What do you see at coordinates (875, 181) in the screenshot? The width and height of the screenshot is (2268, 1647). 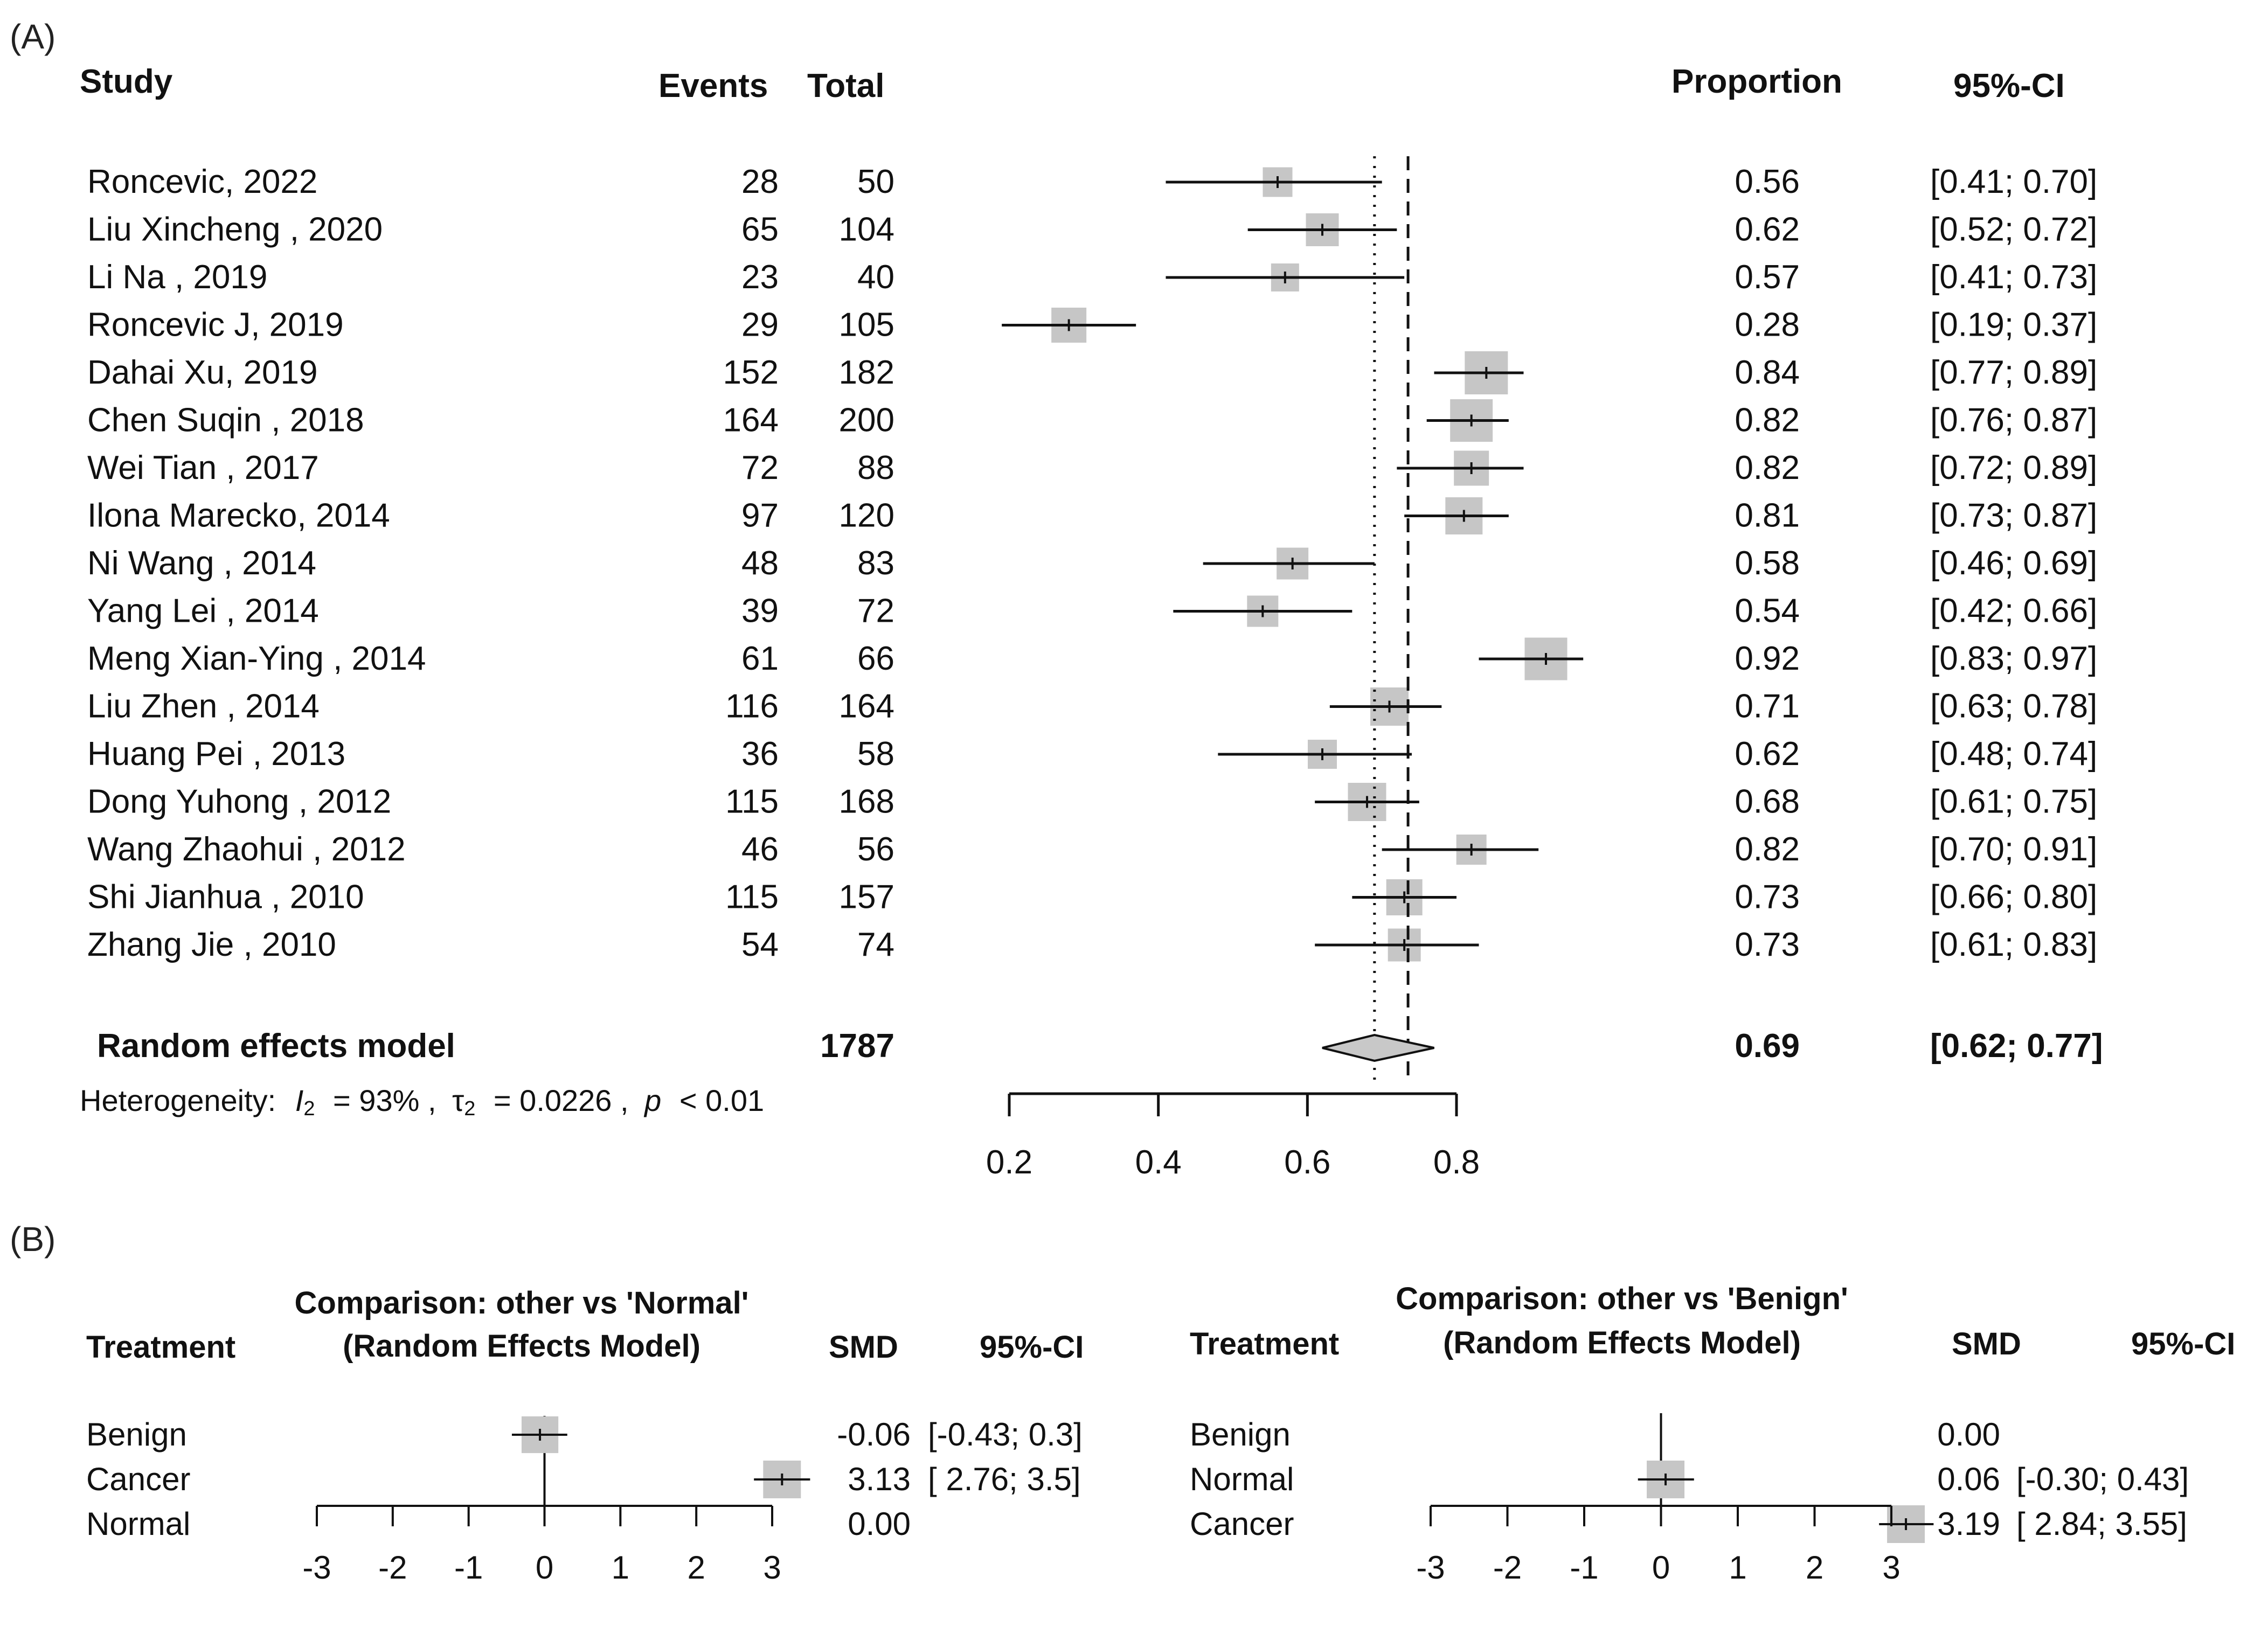 I see `study-total: 50` at bounding box center [875, 181].